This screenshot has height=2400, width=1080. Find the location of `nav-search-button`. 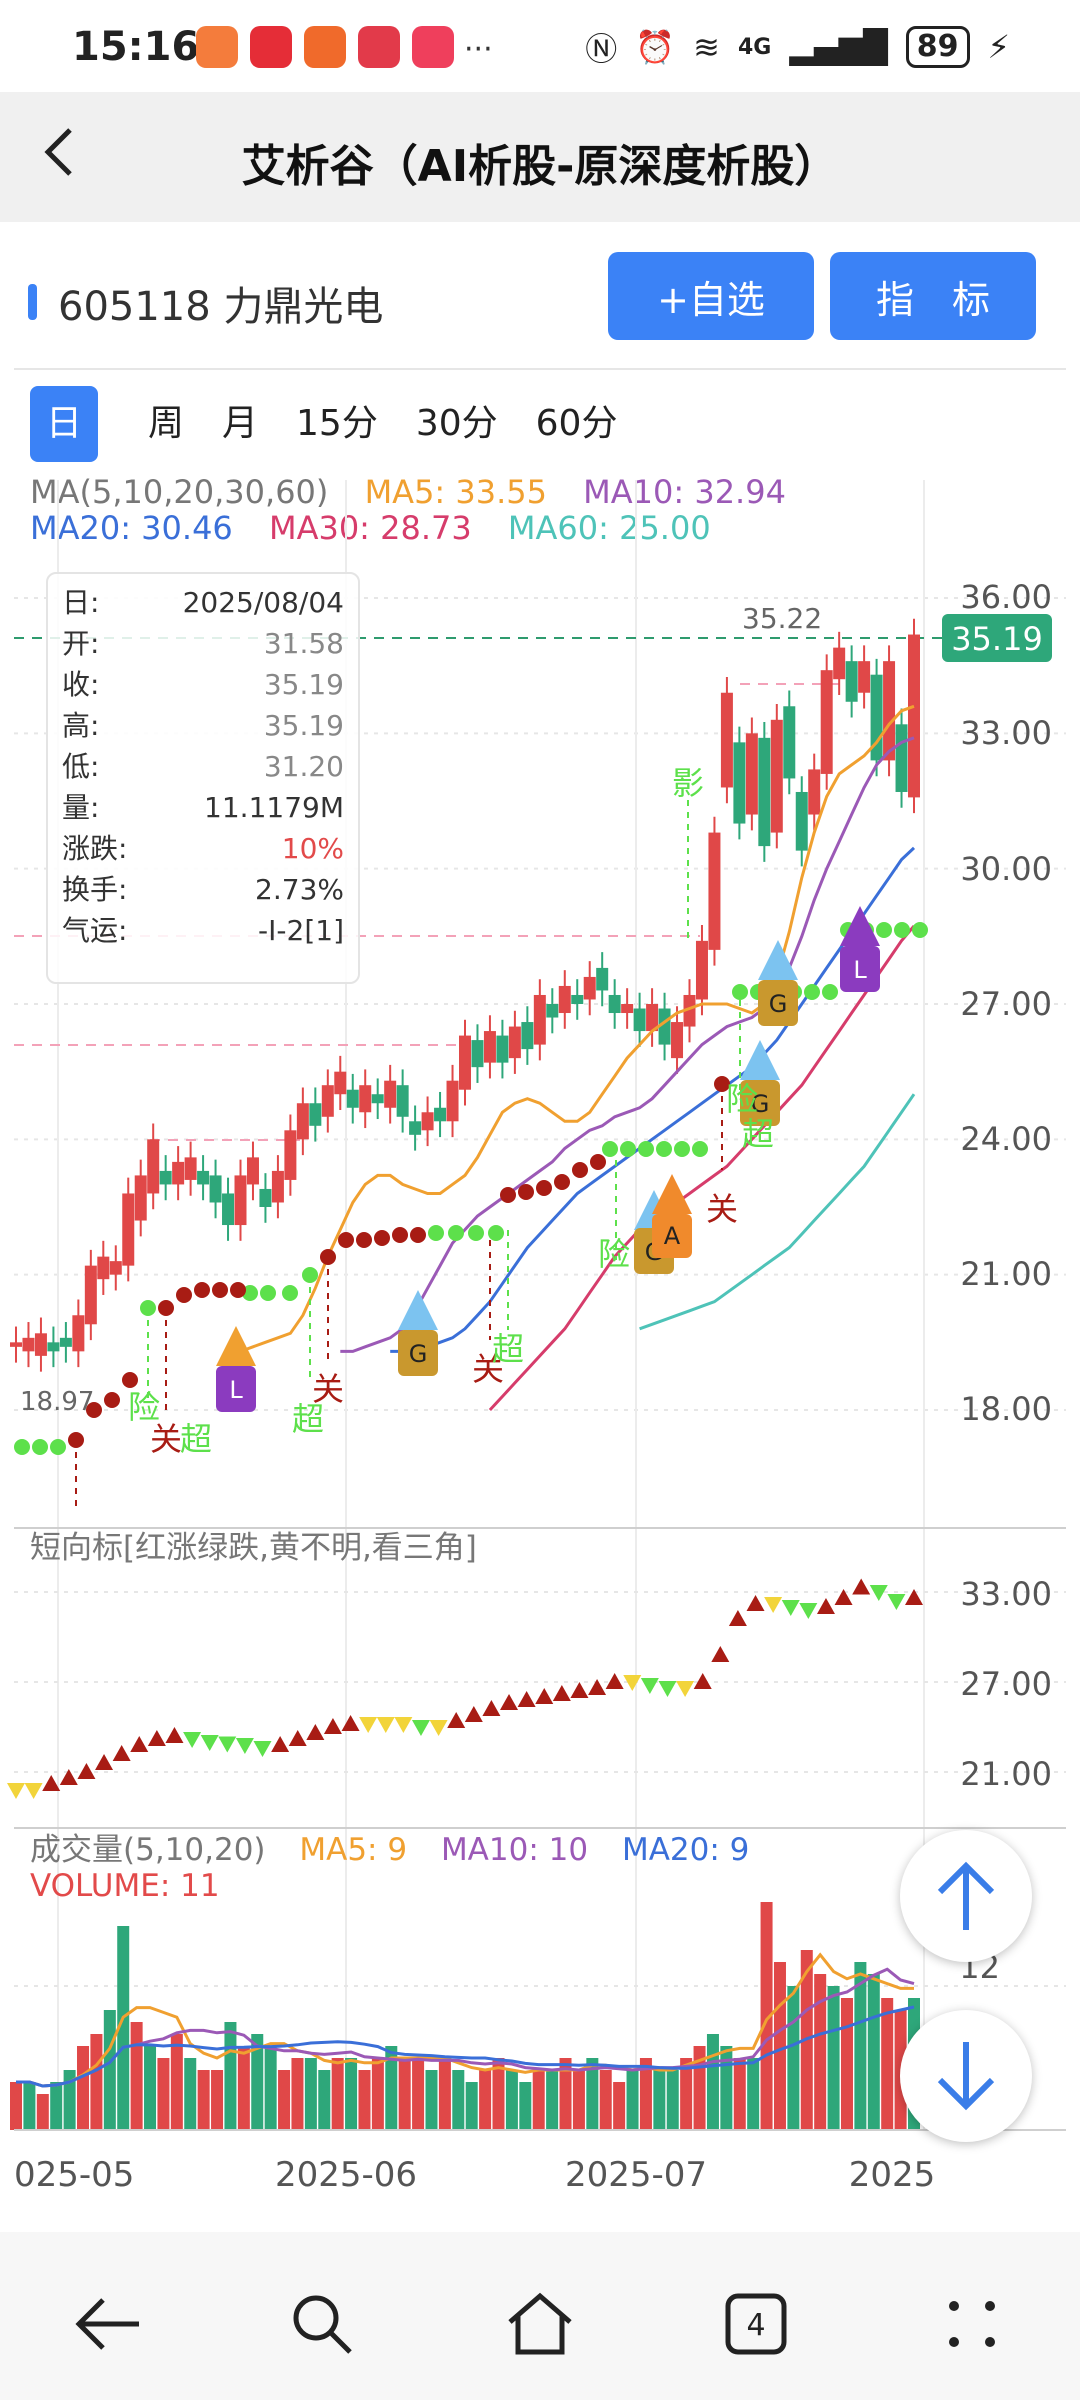

nav-search-button is located at coordinates (322, 2324).